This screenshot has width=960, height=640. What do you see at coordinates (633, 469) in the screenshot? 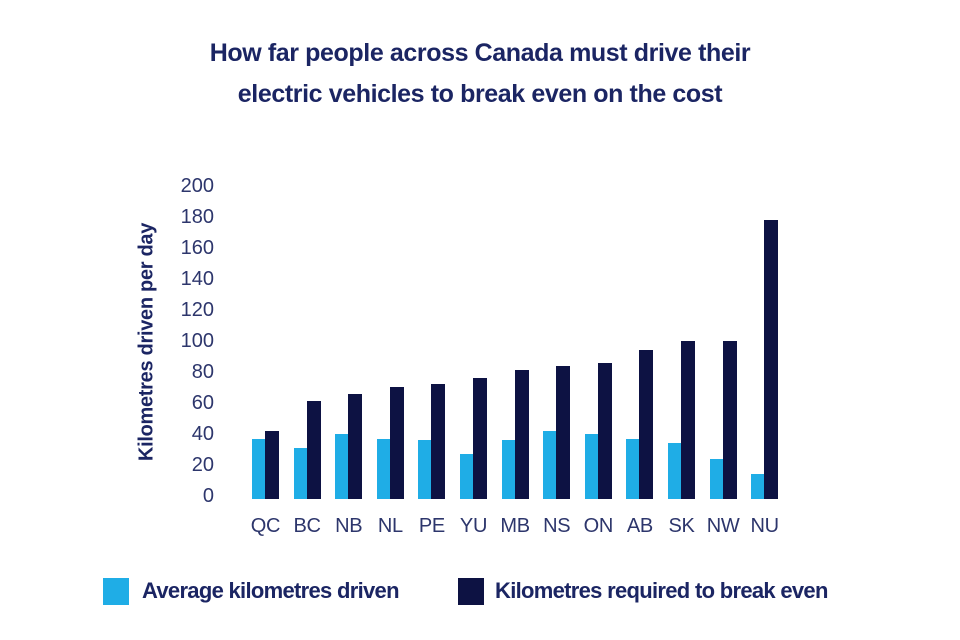
I see `bar-ab-average` at bounding box center [633, 469].